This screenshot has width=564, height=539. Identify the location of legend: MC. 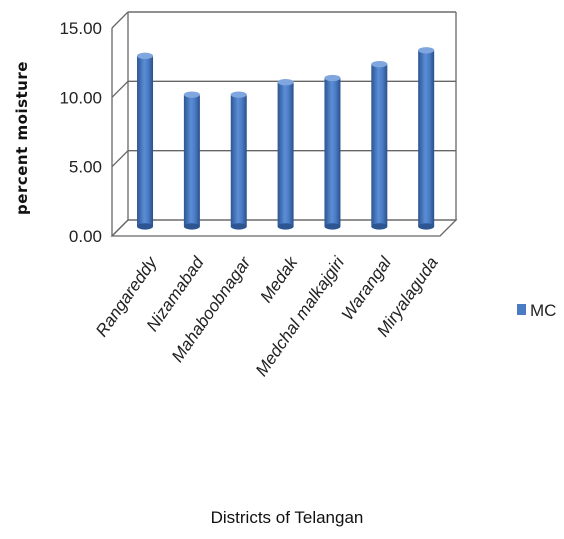
(536, 310).